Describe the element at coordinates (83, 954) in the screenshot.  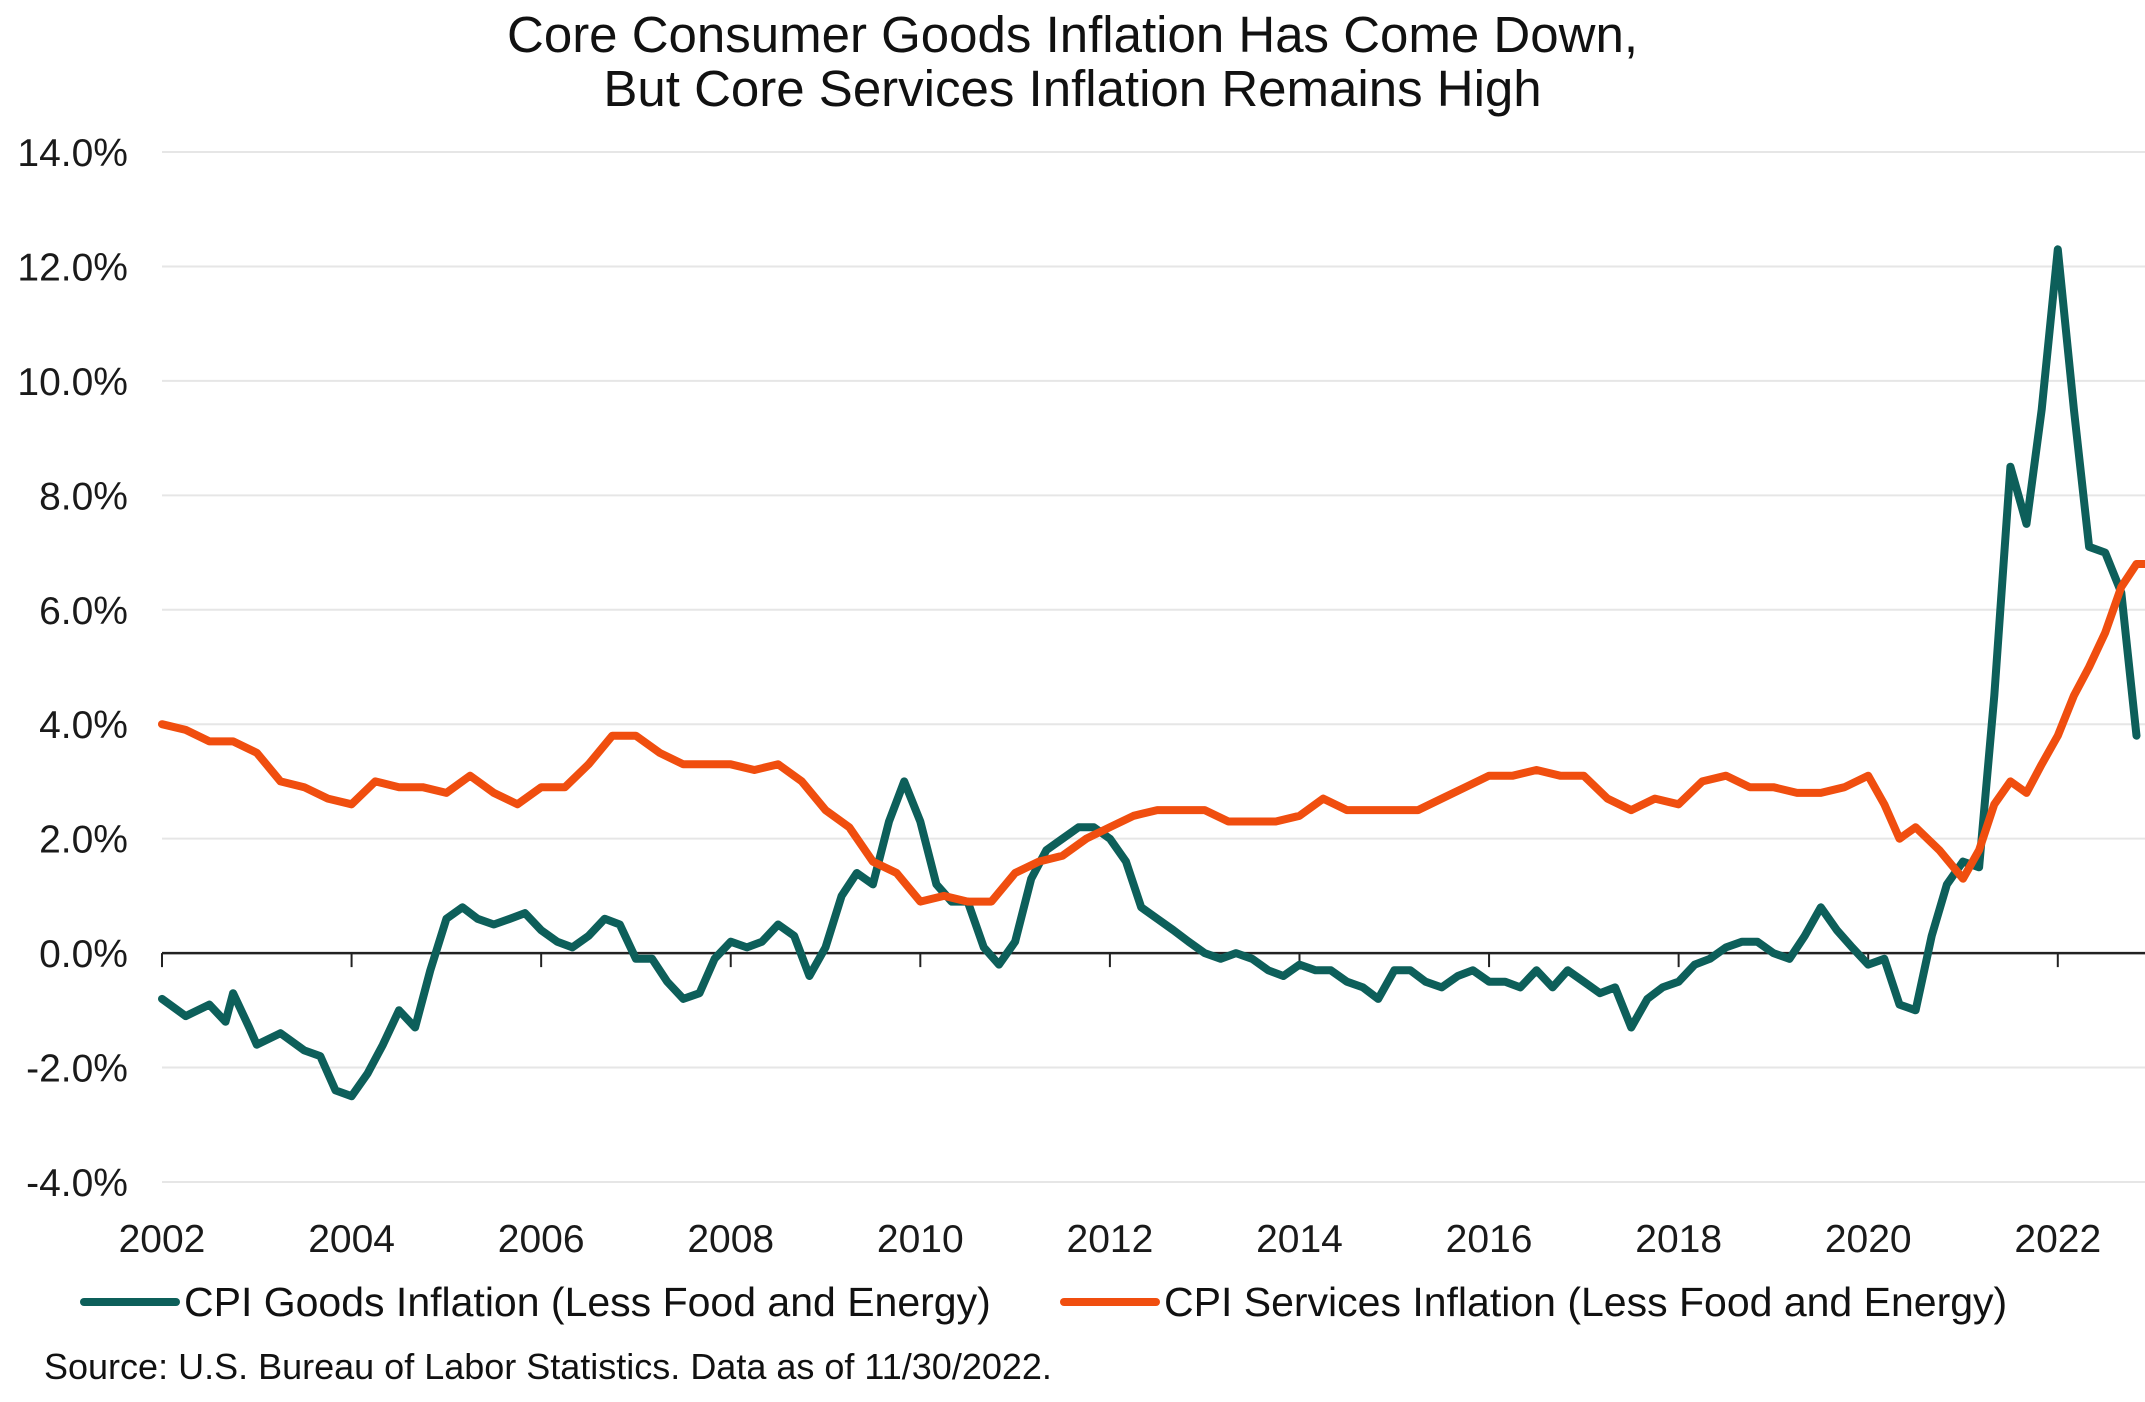
I see `y-tick-label: 0.0%` at that location.